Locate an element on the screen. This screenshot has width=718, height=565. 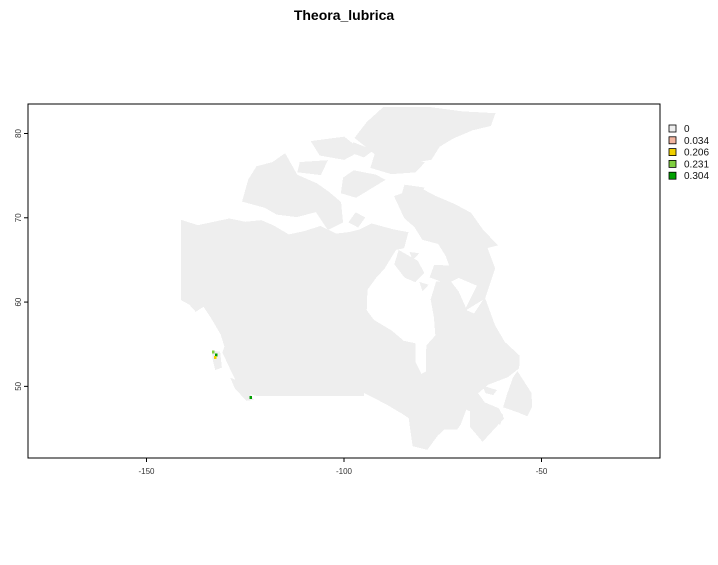
y-tick-label: 60 is located at coordinates (18, 301).